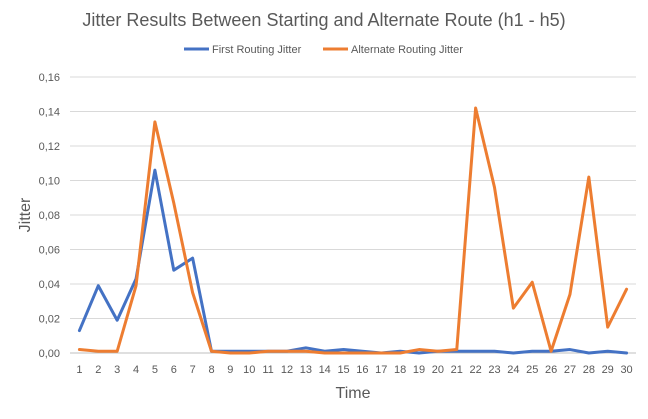 The image size is (648, 419). Describe the element at coordinates (570, 370) in the screenshot. I see `x-tick-label: 27` at that location.